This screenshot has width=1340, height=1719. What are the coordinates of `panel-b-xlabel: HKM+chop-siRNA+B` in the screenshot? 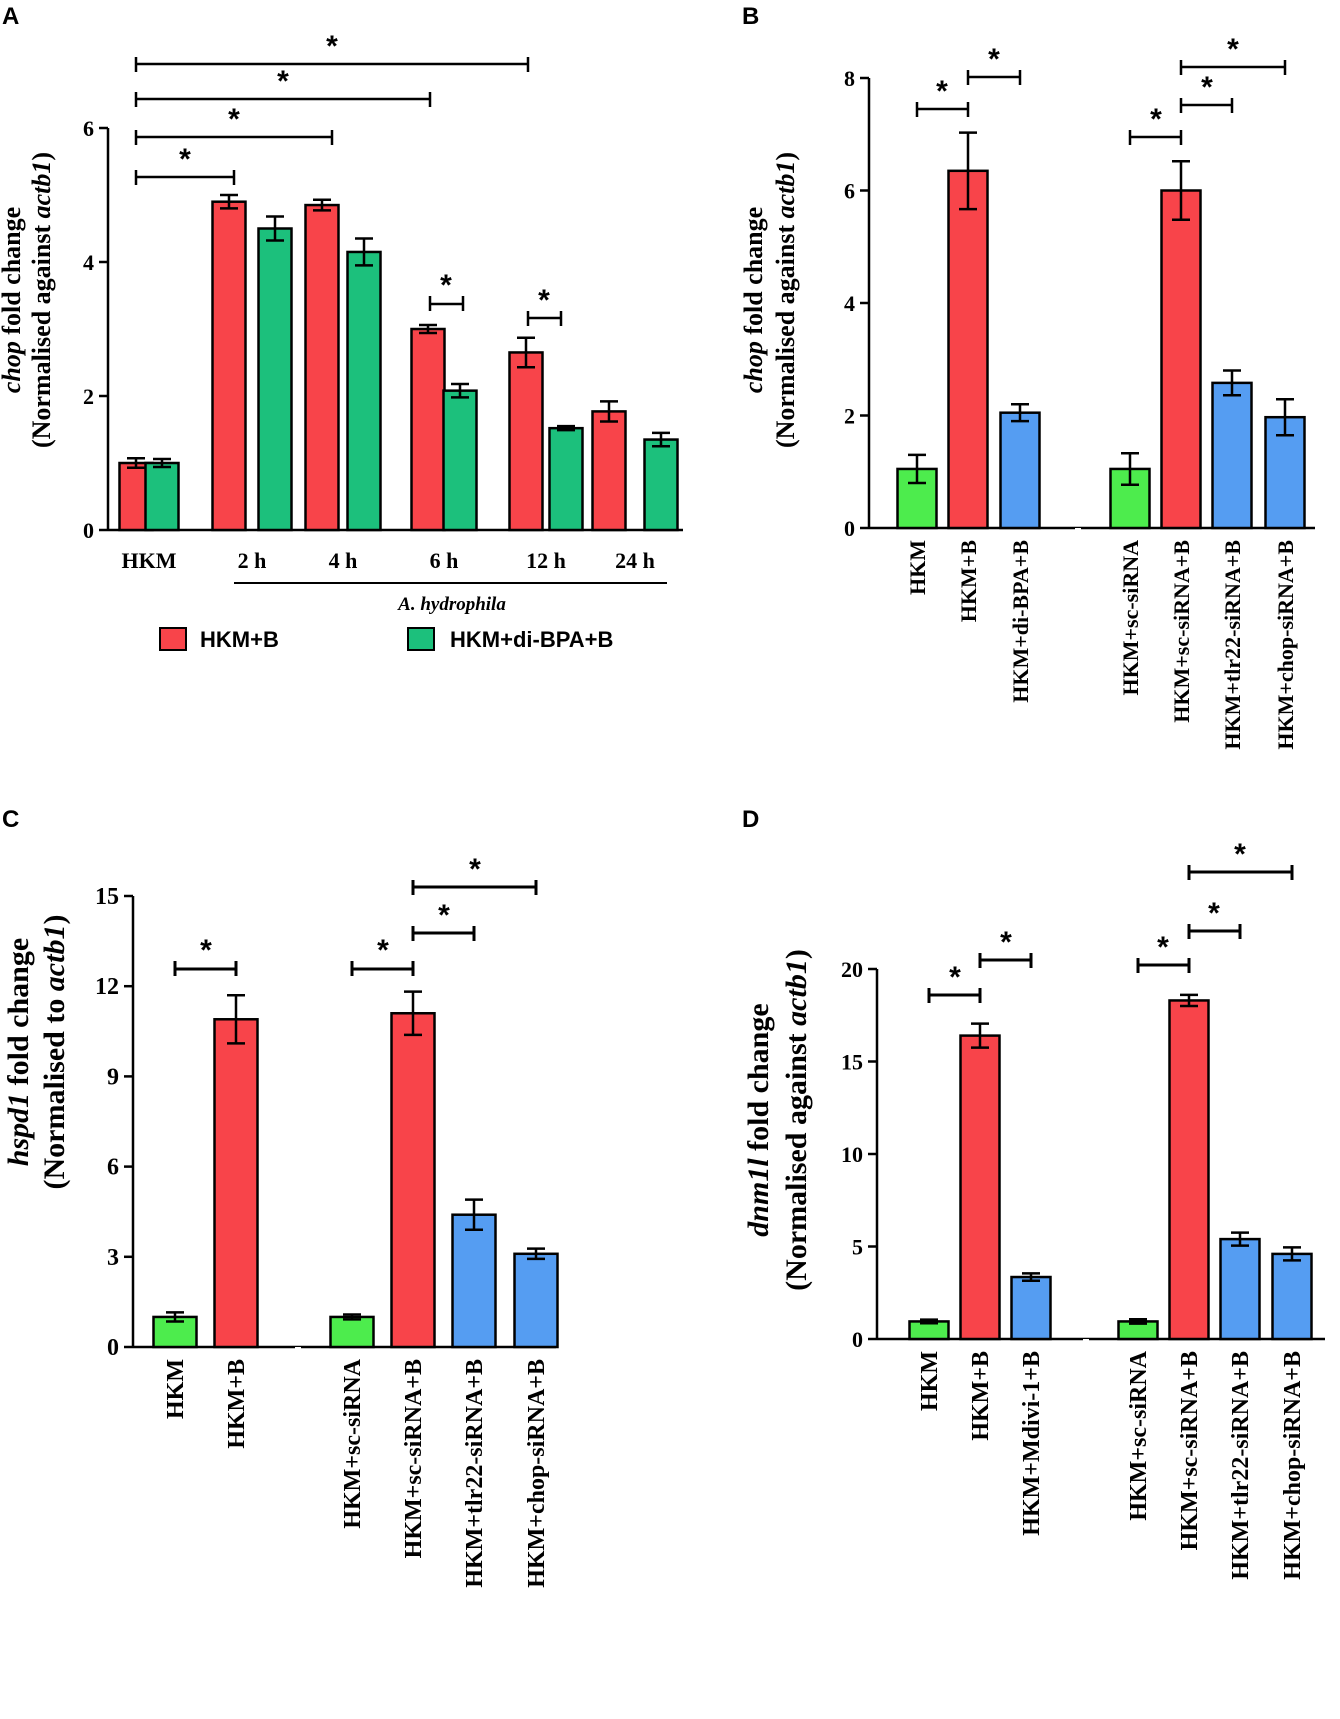 It's located at (1285, 645).